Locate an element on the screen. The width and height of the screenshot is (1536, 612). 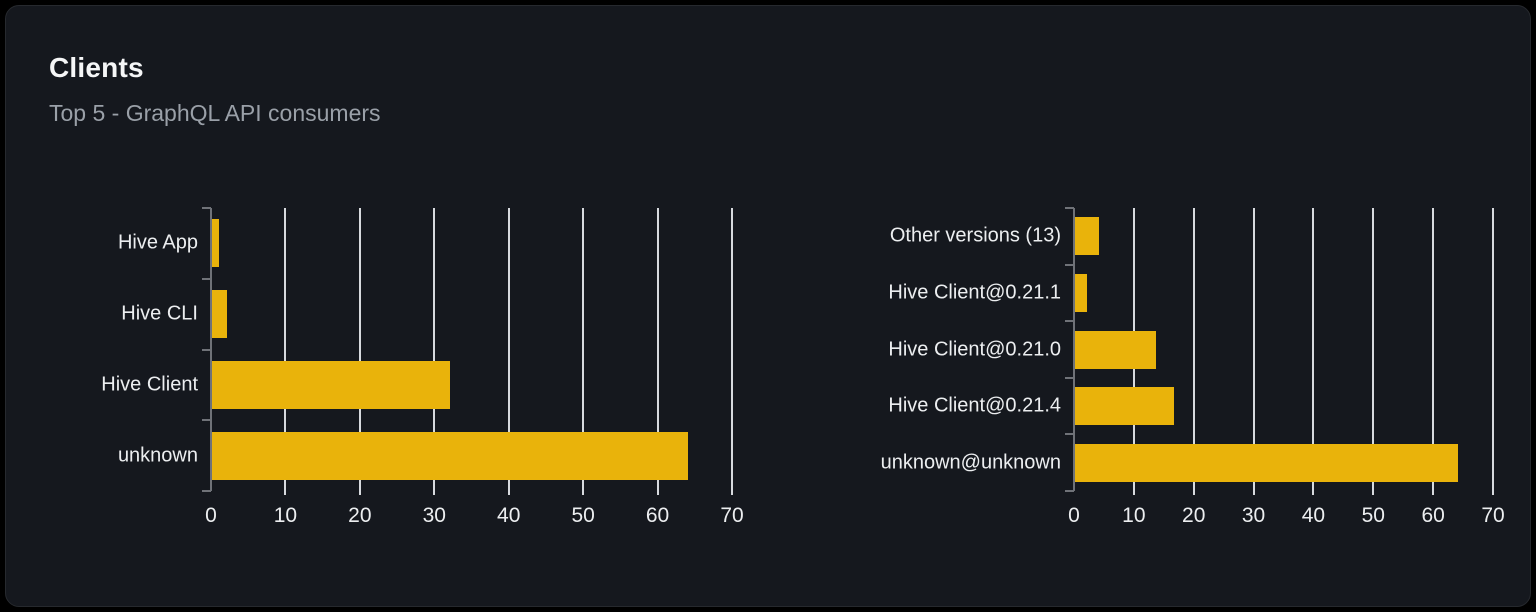
category-label: Hive CLI is located at coordinates (159, 313).